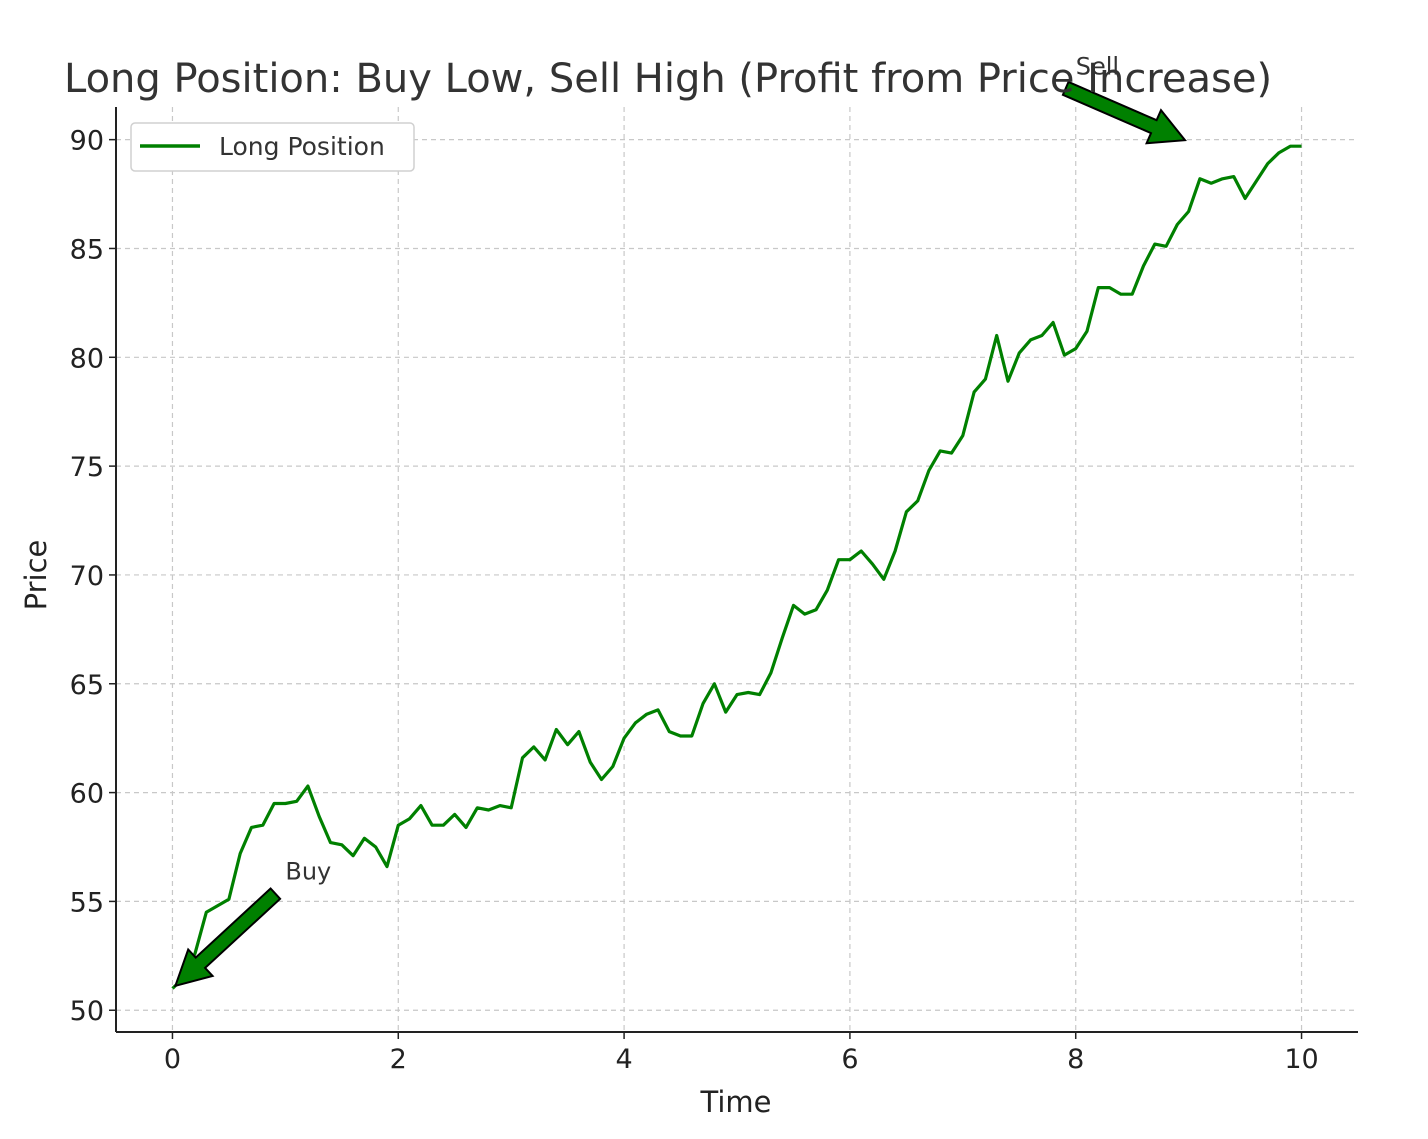 The width and height of the screenshot is (1428, 1139). Describe the element at coordinates (623, 1059) in the screenshot. I see `x-tick-label: 4` at that location.